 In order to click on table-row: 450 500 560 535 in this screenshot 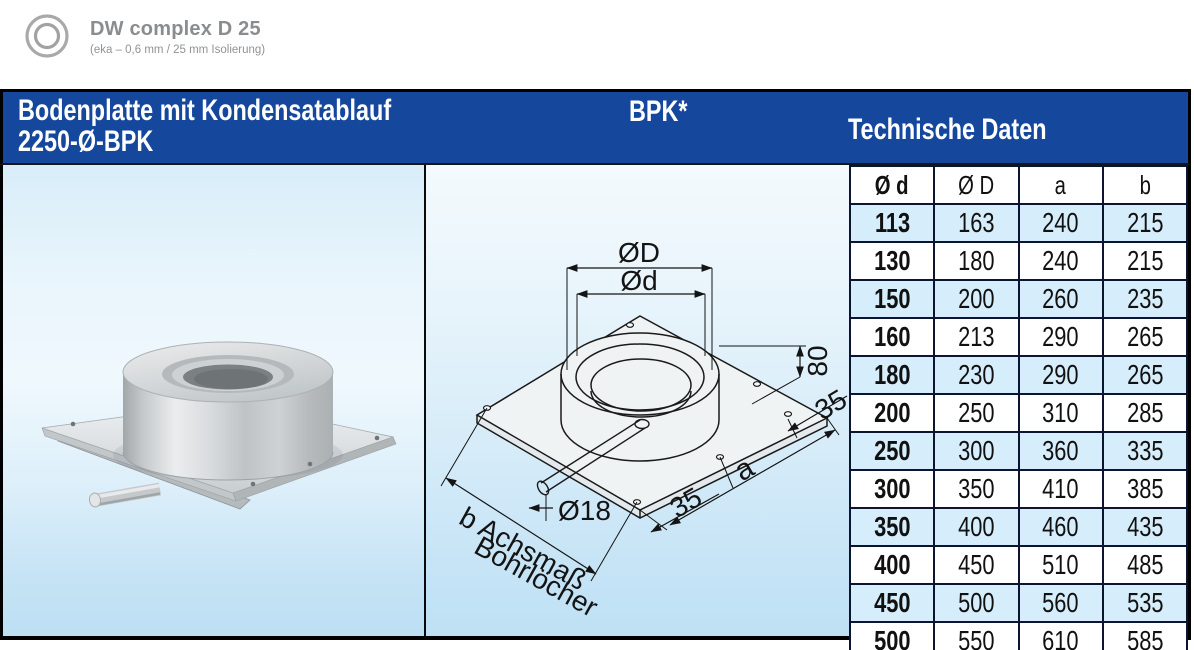, I will do `click(1018, 603)`.